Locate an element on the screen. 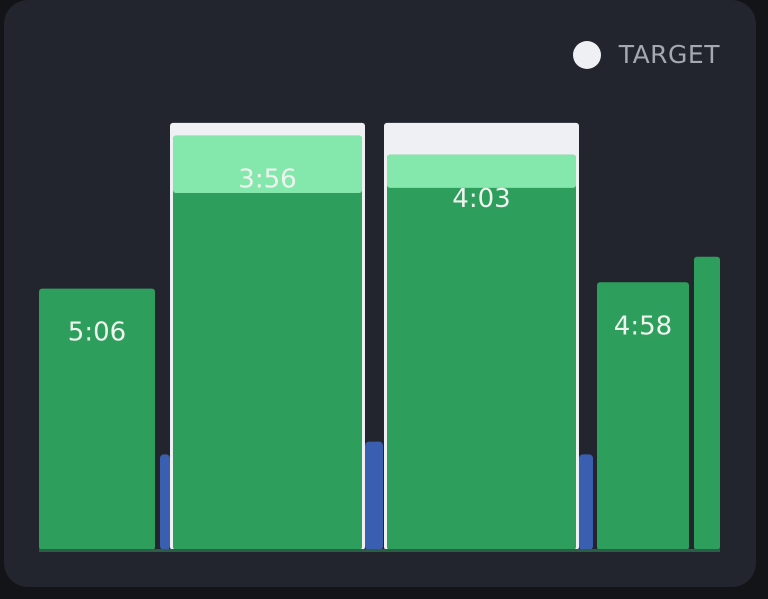 Image resolution: width=768 pixels, height=599 pixels. bar-label: 4:03 is located at coordinates (481, 199).